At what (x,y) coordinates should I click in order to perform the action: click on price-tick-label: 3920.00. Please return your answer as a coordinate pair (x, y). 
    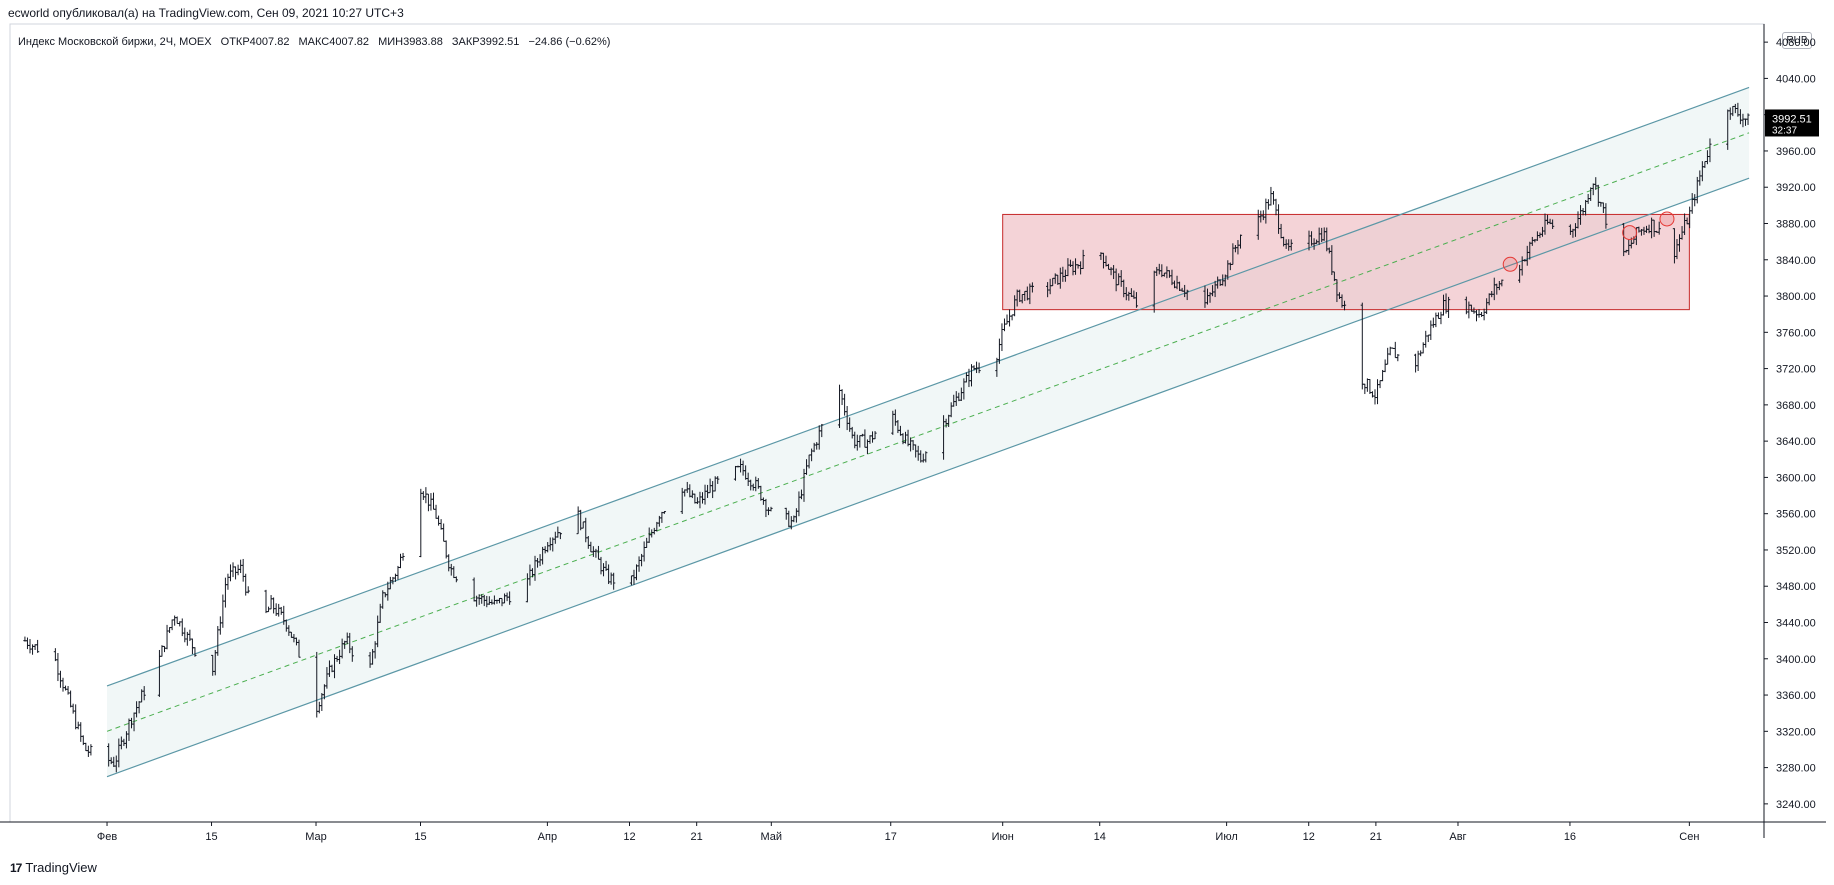
    Looking at the image, I should click on (1796, 188).